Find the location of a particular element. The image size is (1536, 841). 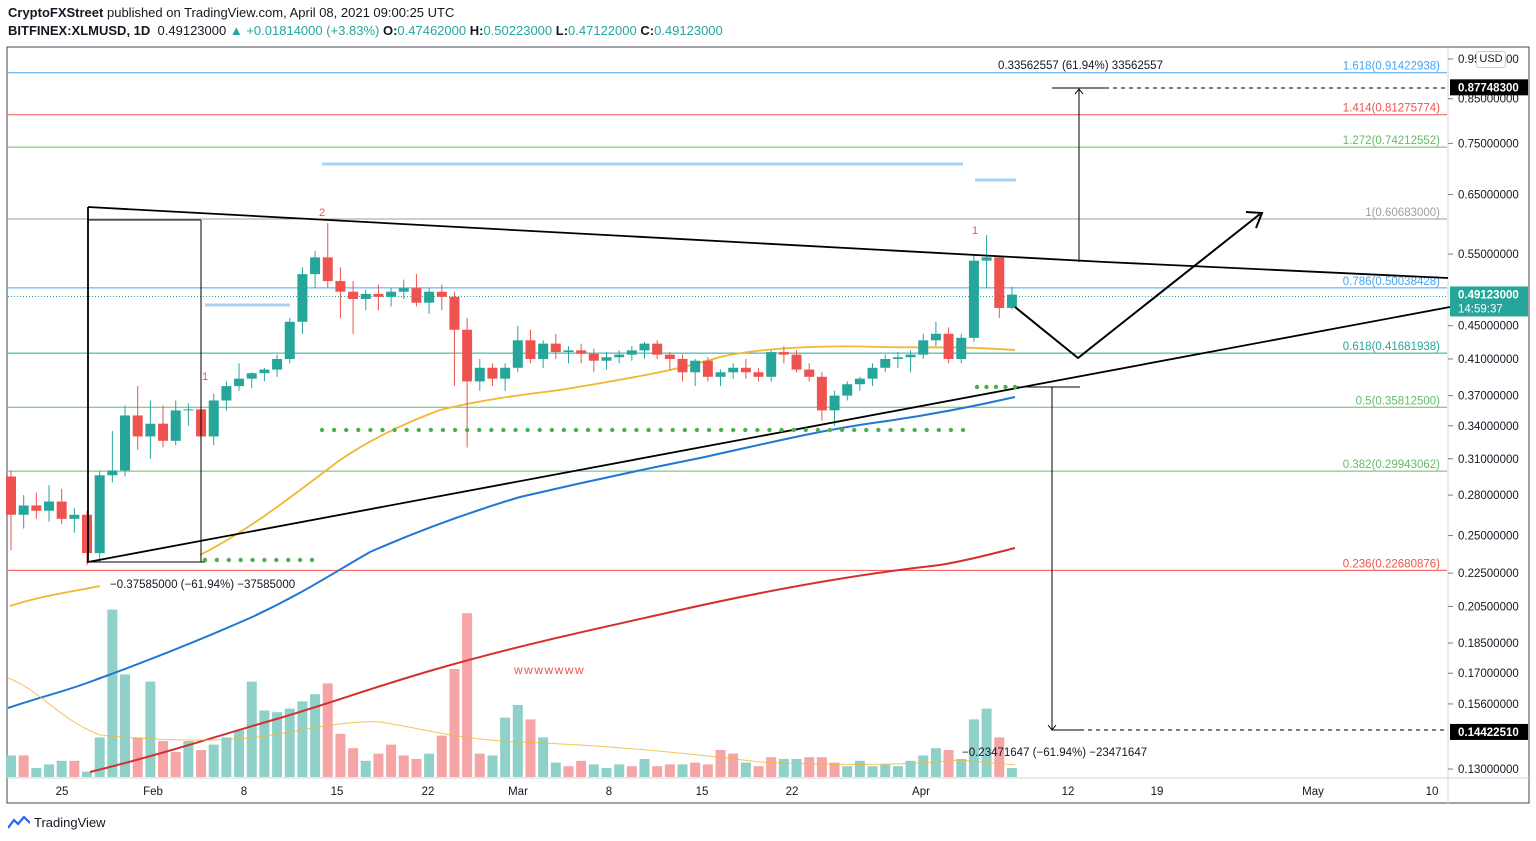

price-axis-label: 0.49123000 is located at coordinates (1488, 295).